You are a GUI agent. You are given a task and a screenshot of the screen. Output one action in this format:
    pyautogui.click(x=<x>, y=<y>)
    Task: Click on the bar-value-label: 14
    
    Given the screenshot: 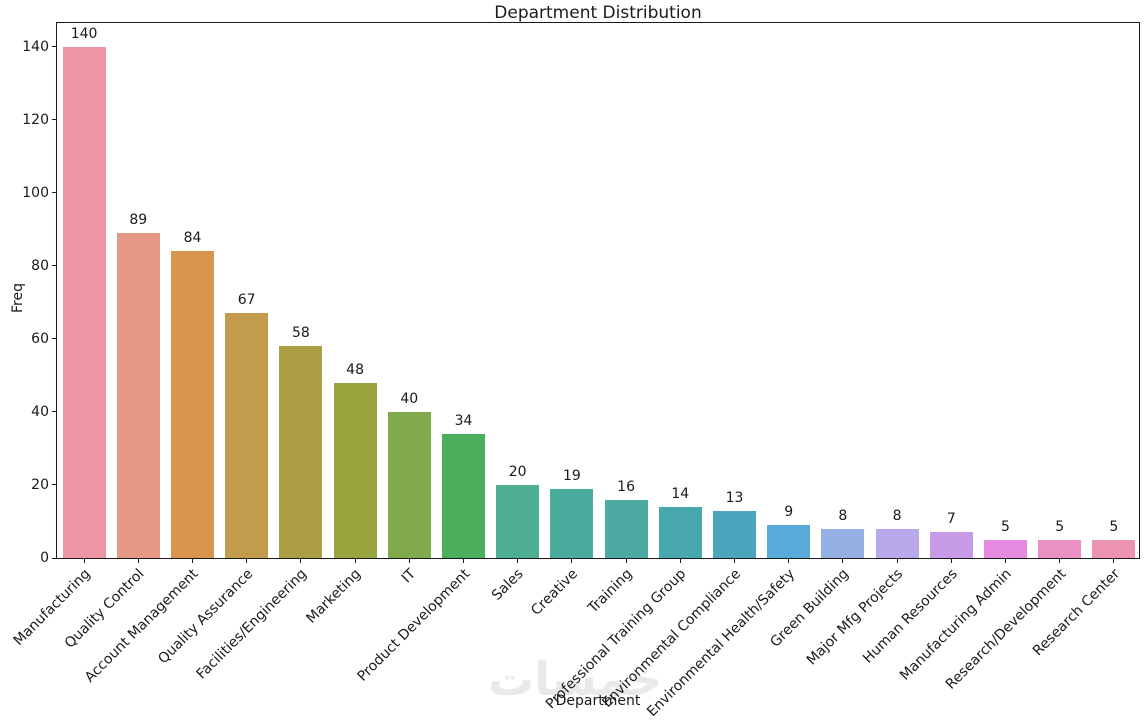 What is the action you would take?
    pyautogui.click(x=680, y=493)
    